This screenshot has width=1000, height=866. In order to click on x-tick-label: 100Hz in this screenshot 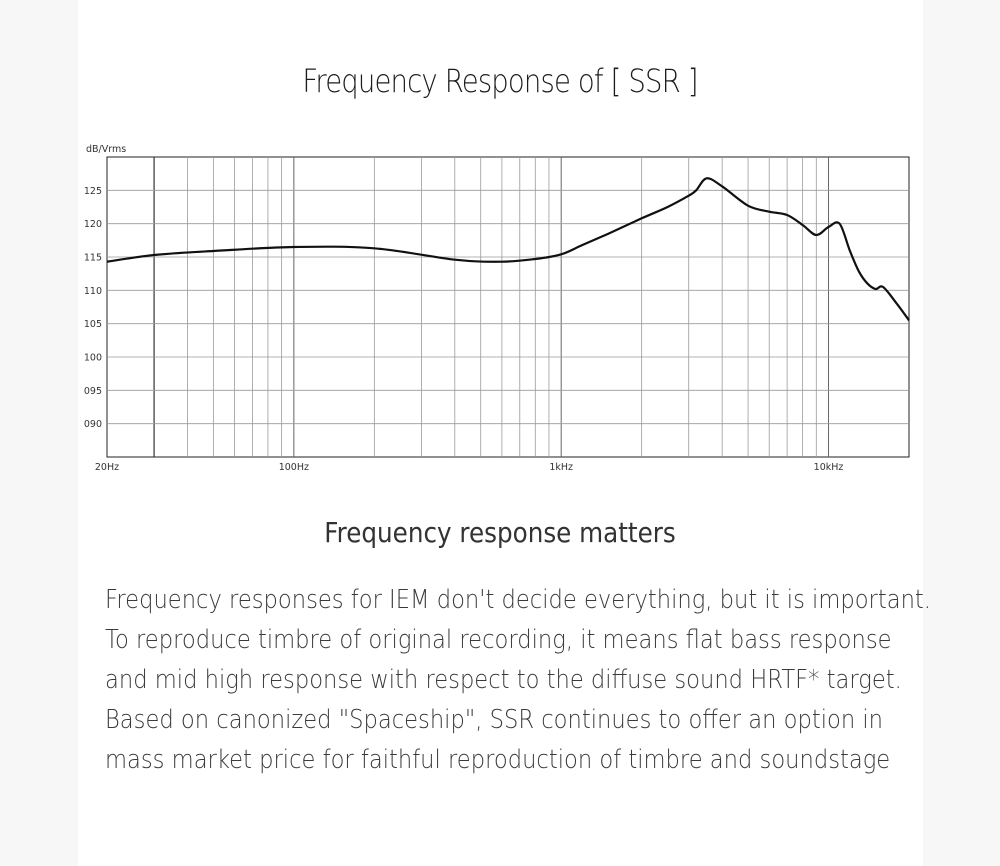, I will do `click(294, 467)`.